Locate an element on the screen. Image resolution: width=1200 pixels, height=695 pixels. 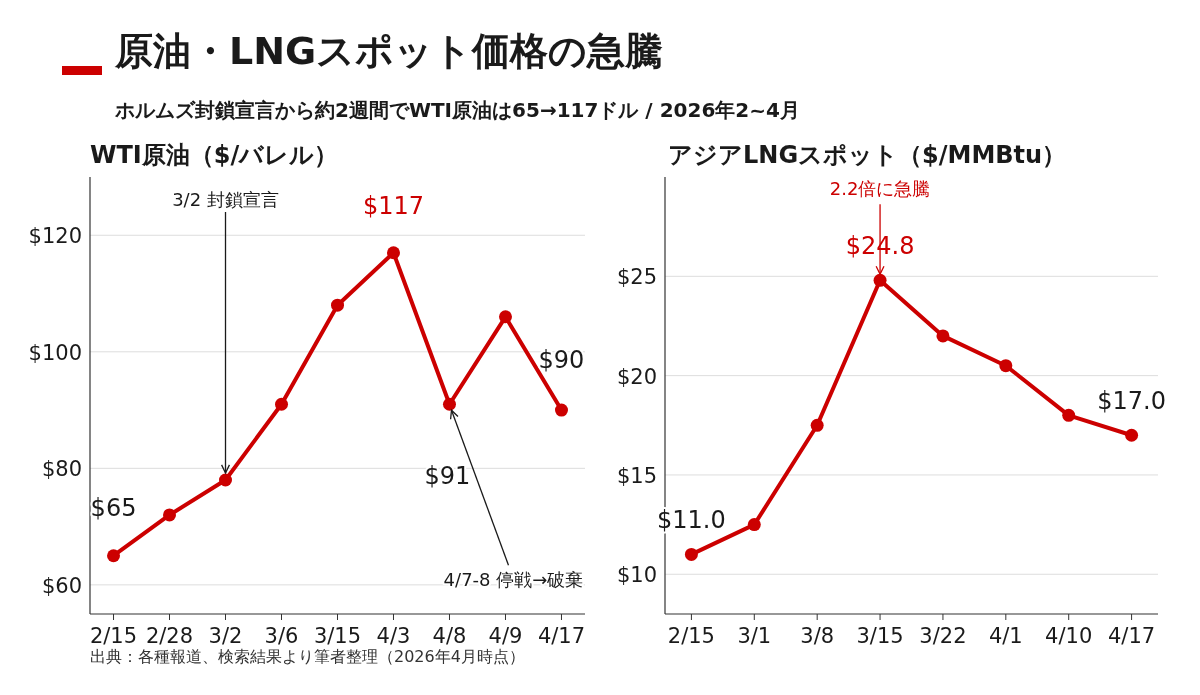
source-note: 出典：各種報道、検索結果より筆者整理（2026年4月時点） is located at coordinates (307, 656).